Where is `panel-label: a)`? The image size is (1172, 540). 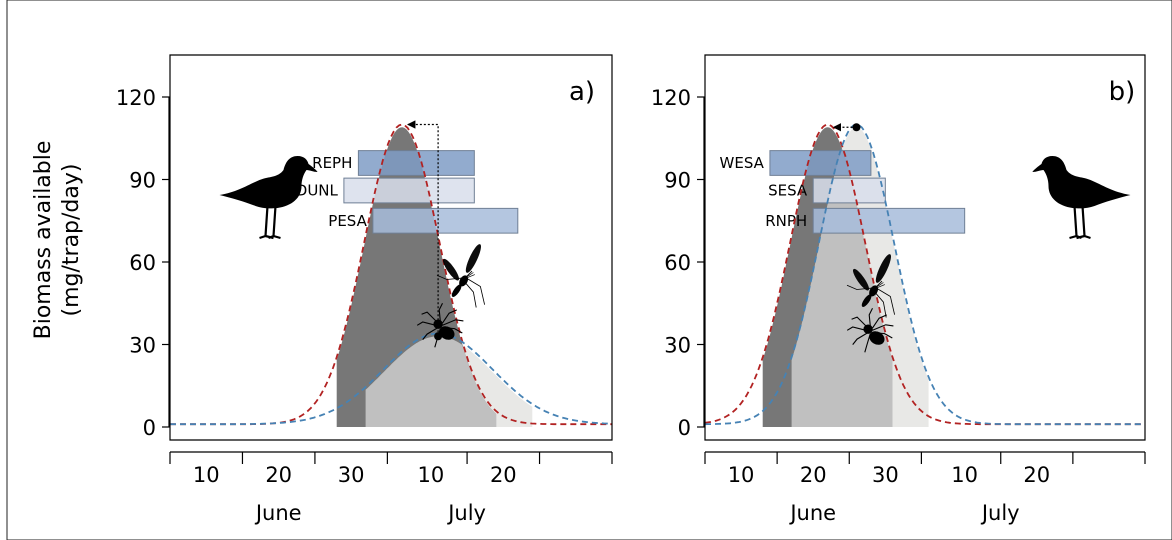
panel-label: a) is located at coordinates (582, 92).